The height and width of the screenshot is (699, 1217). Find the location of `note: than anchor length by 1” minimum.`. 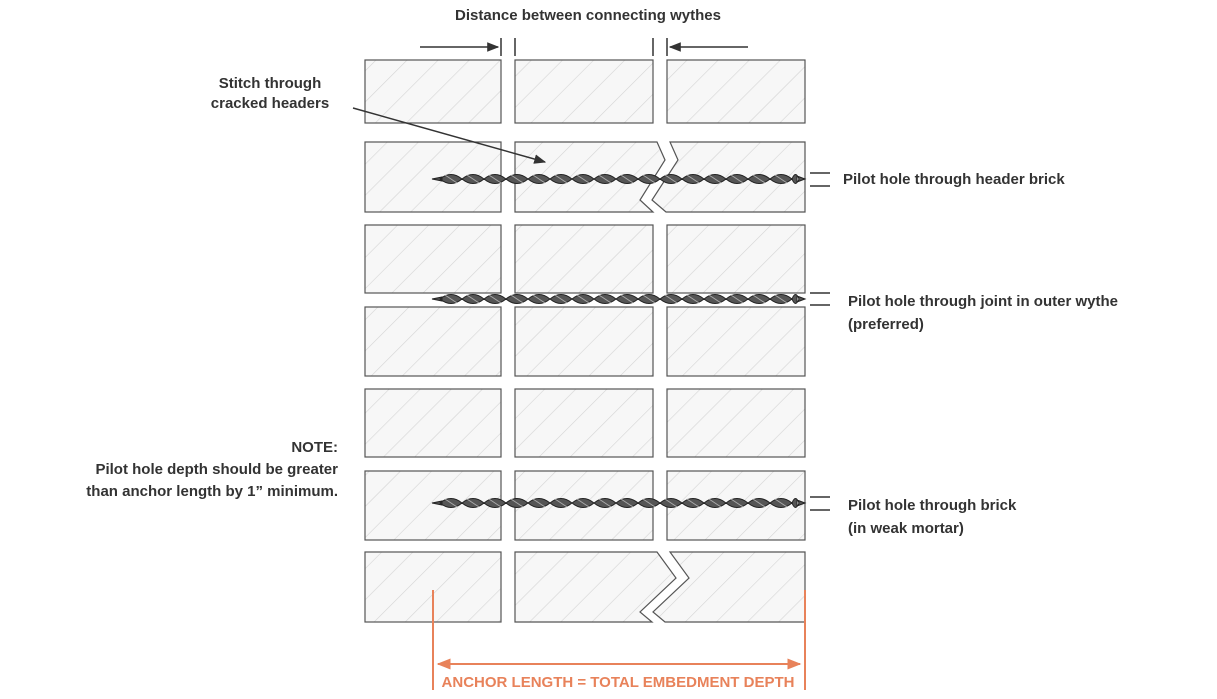

note: than anchor length by 1” minimum. is located at coordinates (212, 491).